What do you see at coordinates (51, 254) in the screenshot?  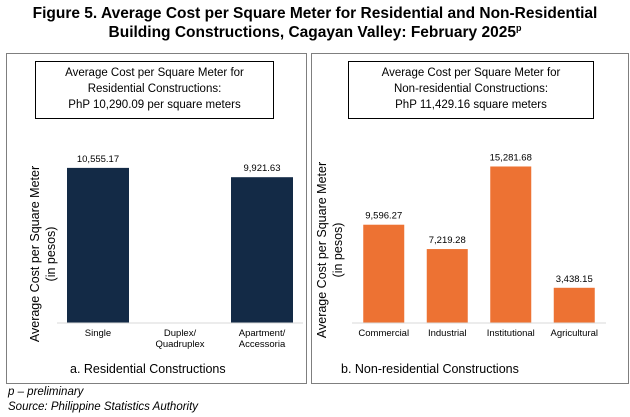 I see `residential-y-axis-label-line2: (in pesos)` at bounding box center [51, 254].